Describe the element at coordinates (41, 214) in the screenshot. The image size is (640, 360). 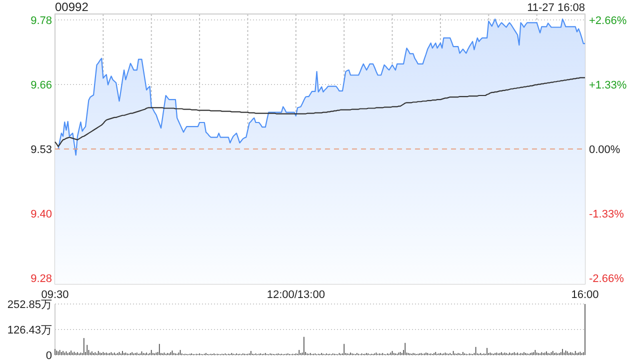
I see `y-tick-label: 9.40` at that location.